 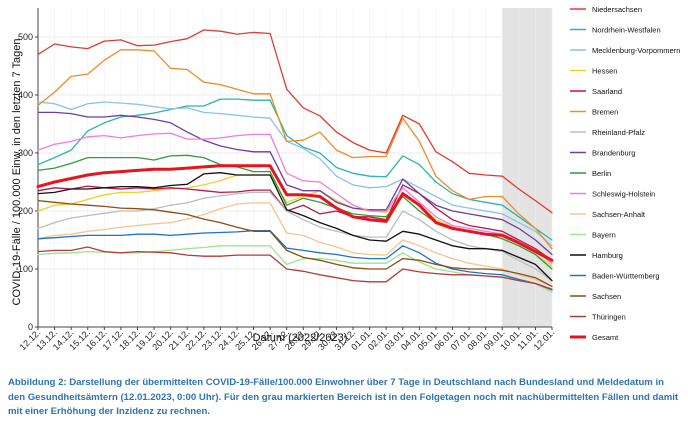 What do you see at coordinates (605, 112) in the screenshot?
I see `legend-label: Bremen` at bounding box center [605, 112].